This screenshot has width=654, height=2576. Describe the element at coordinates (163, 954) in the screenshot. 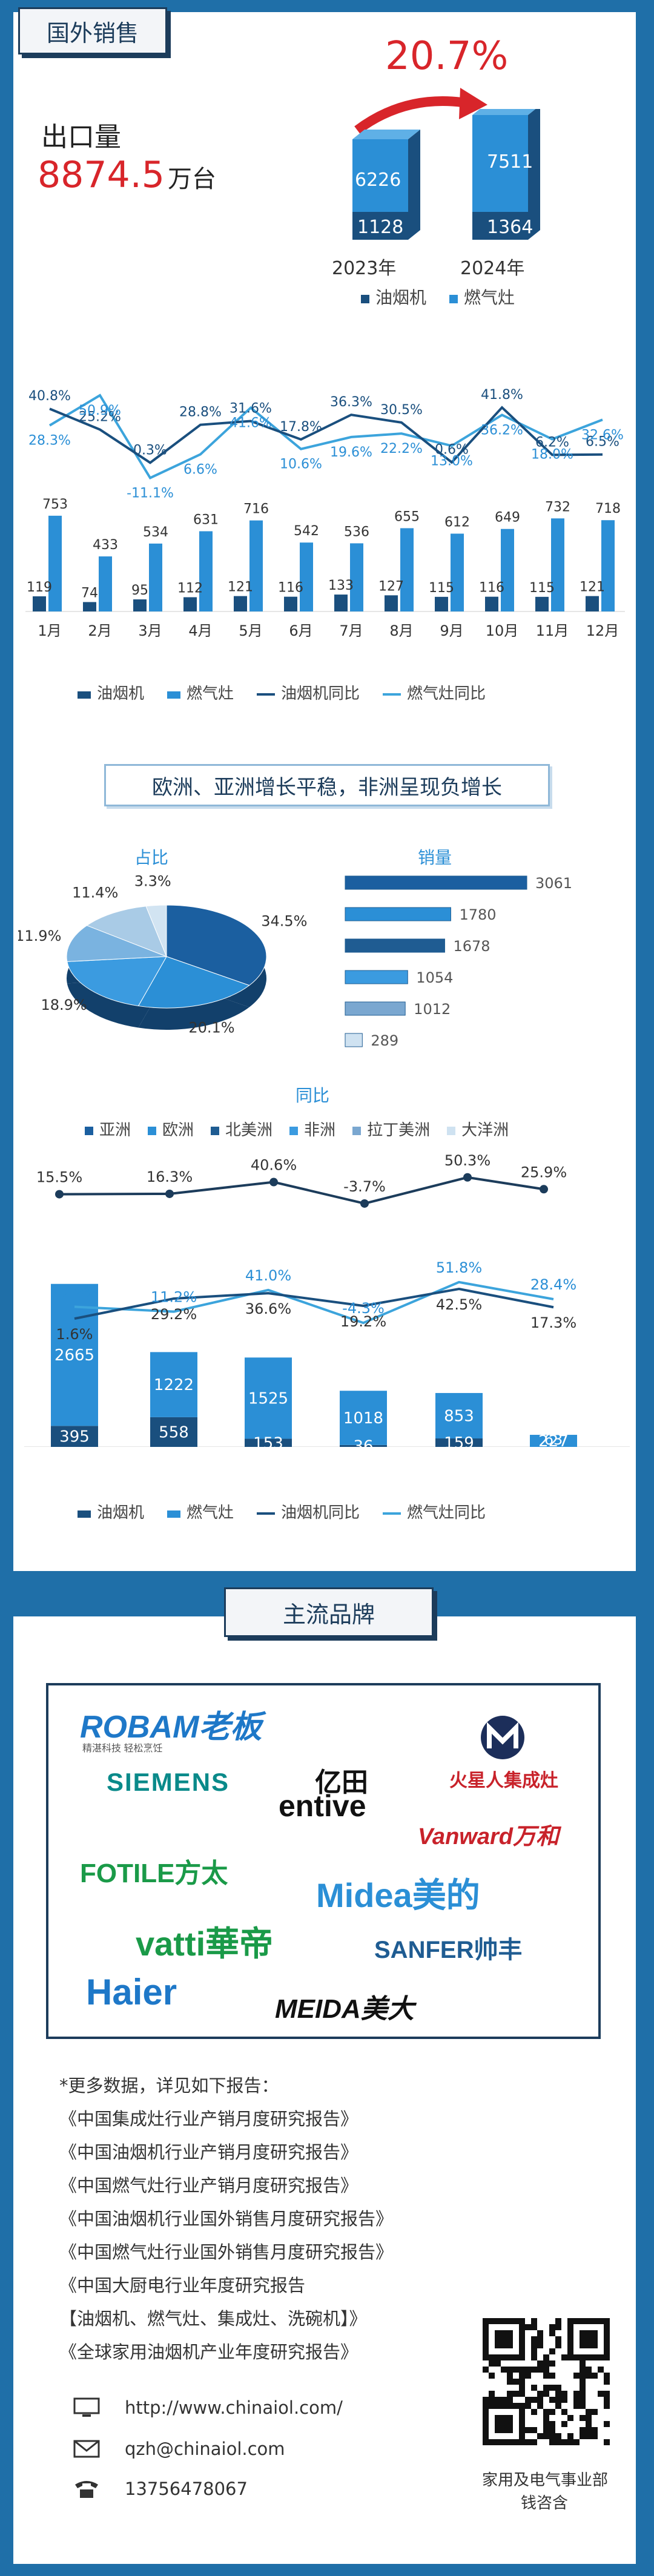

I see `region-share-pie: 34.5% 20.1% 18.9% 11.9% 11.4% 3.3%` at that location.